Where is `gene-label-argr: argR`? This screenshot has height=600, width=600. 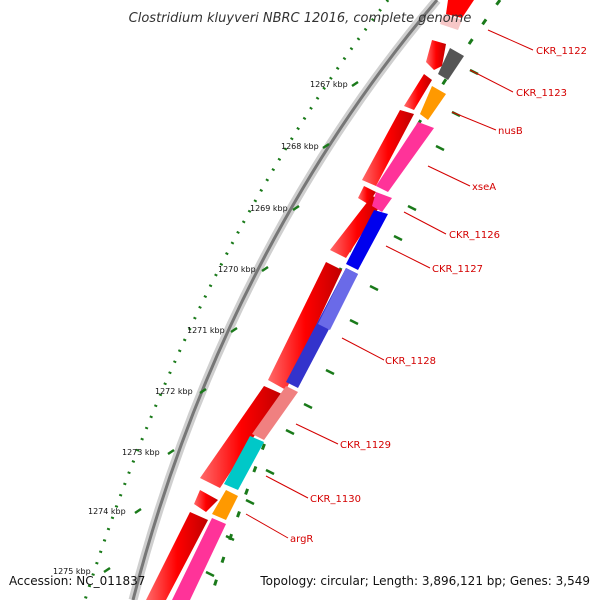 gene-label-argr: argR is located at coordinates (301, 539).